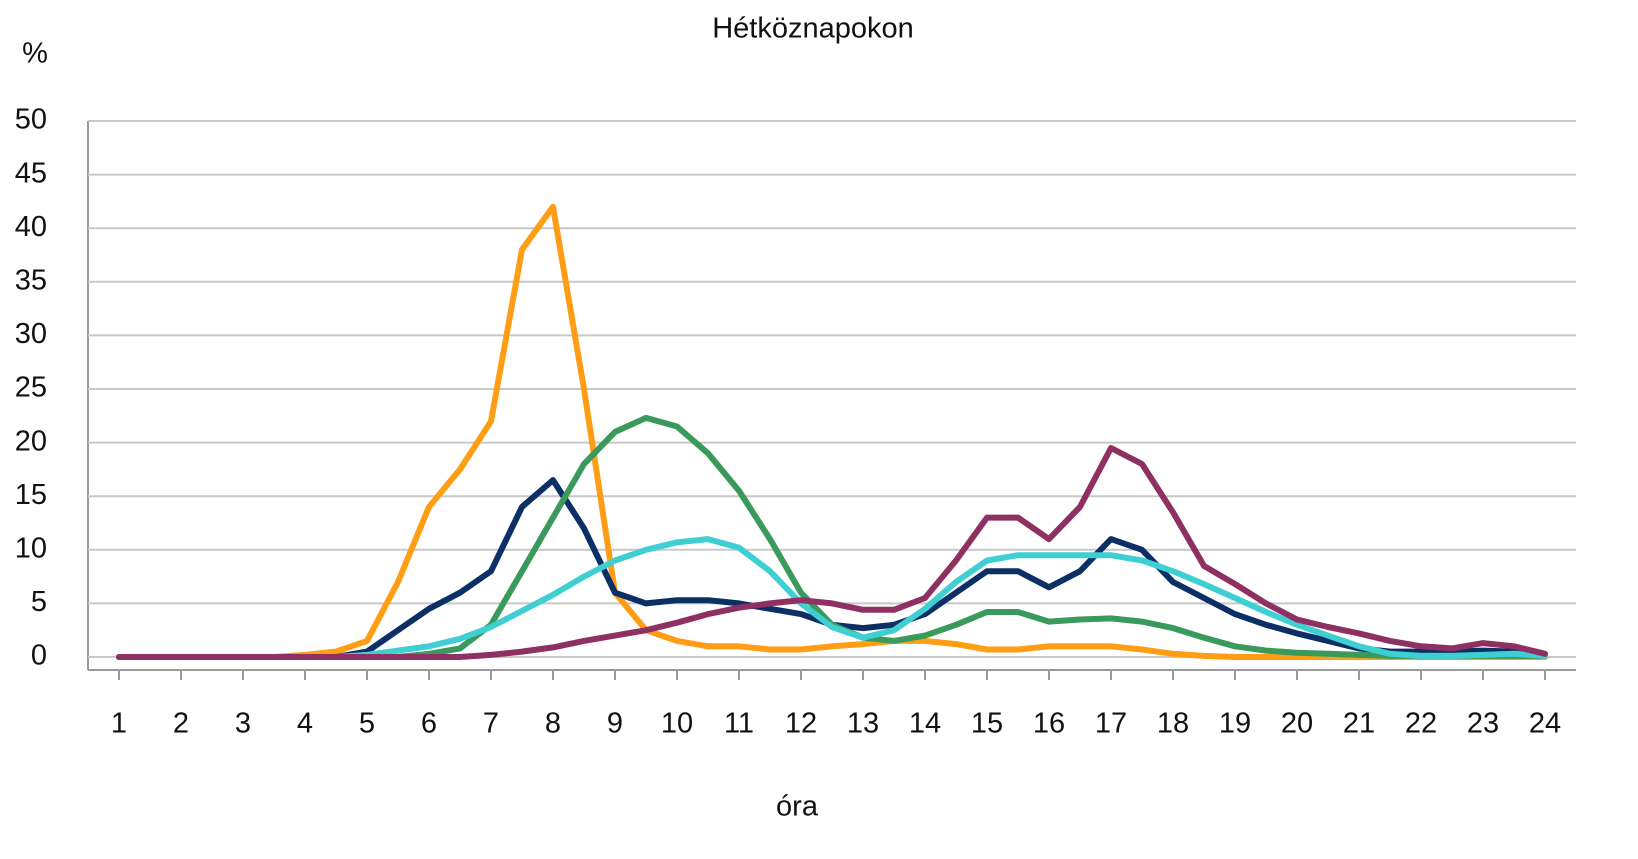 This screenshot has width=1638, height=859. I want to click on x-tick-label: 18, so click(1173, 724).